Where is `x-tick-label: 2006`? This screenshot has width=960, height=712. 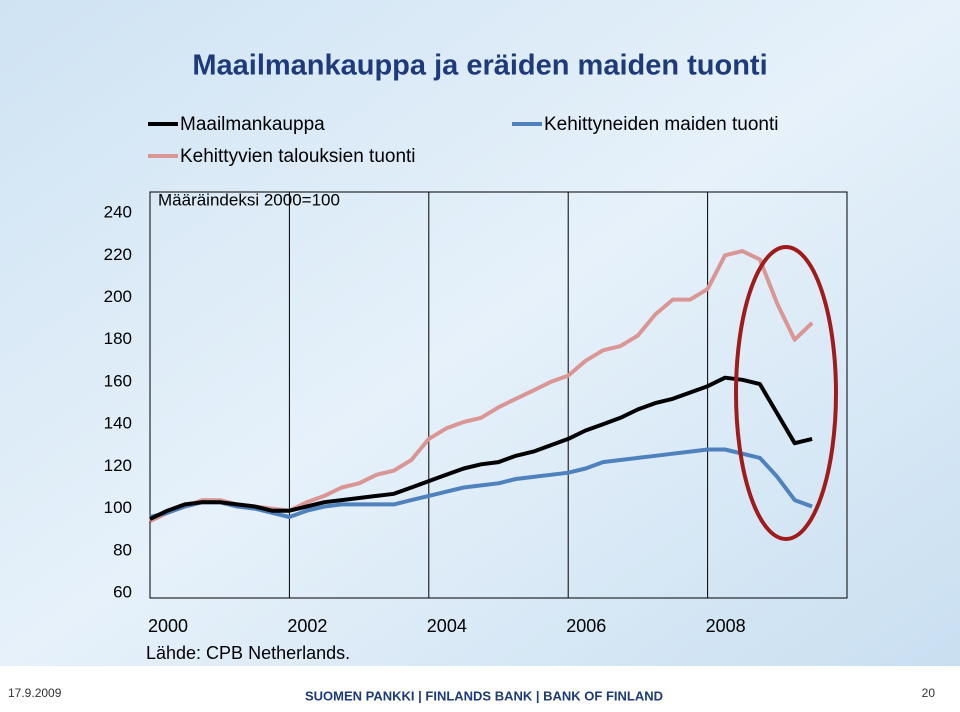
x-tick-label: 2006 is located at coordinates (586, 626).